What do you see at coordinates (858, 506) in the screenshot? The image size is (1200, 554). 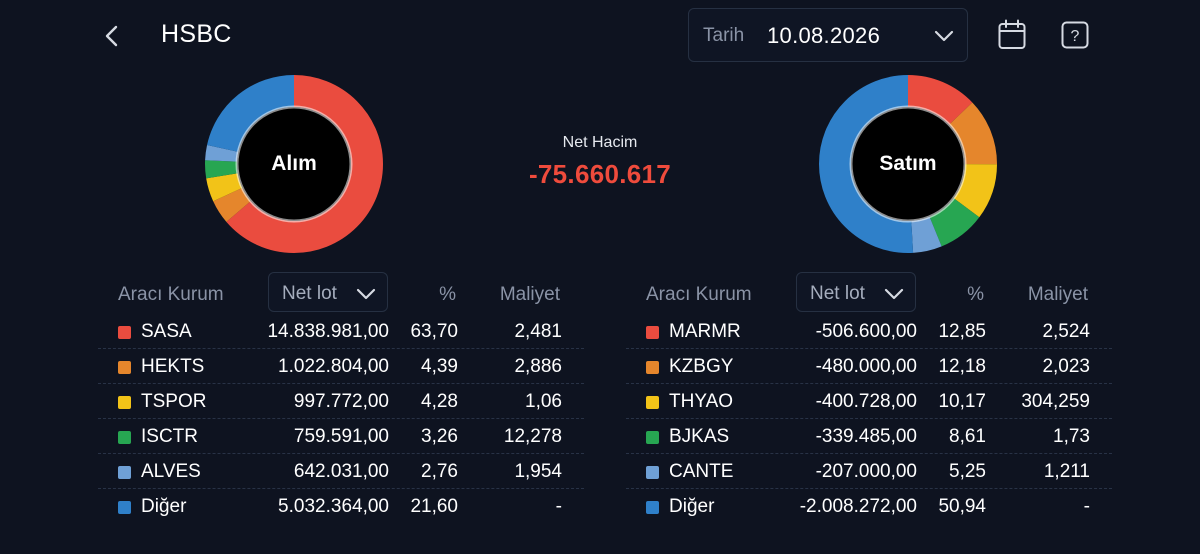 I see `net-lot-cell: -2.008.272,00` at bounding box center [858, 506].